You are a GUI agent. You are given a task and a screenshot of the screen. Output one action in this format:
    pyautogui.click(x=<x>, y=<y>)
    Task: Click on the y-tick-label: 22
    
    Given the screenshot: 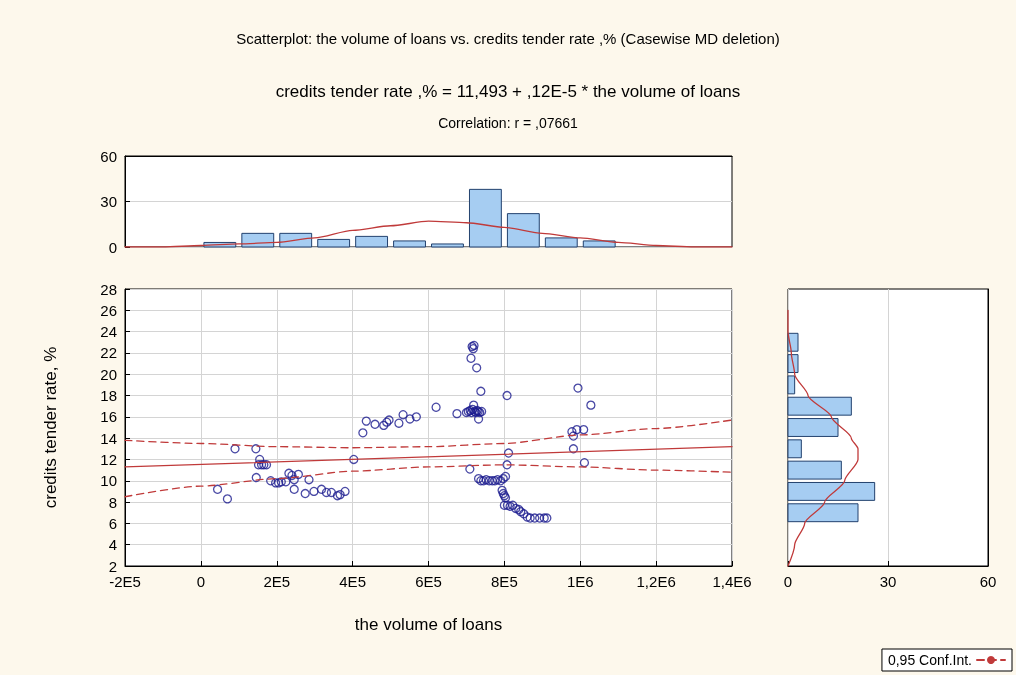 What is the action you would take?
    pyautogui.click(x=108, y=353)
    